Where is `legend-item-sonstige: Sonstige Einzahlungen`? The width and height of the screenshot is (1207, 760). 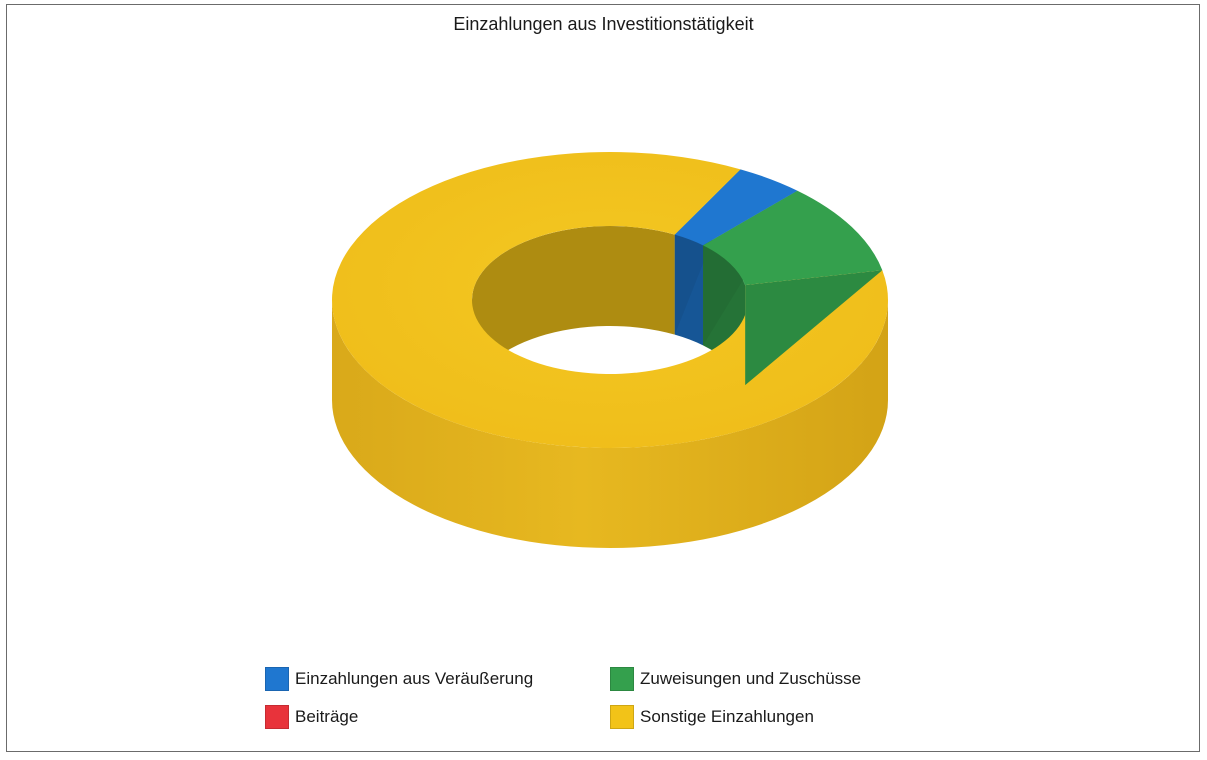
legend-item-sonstige: Sonstige Einzahlungen is located at coordinates (712, 717).